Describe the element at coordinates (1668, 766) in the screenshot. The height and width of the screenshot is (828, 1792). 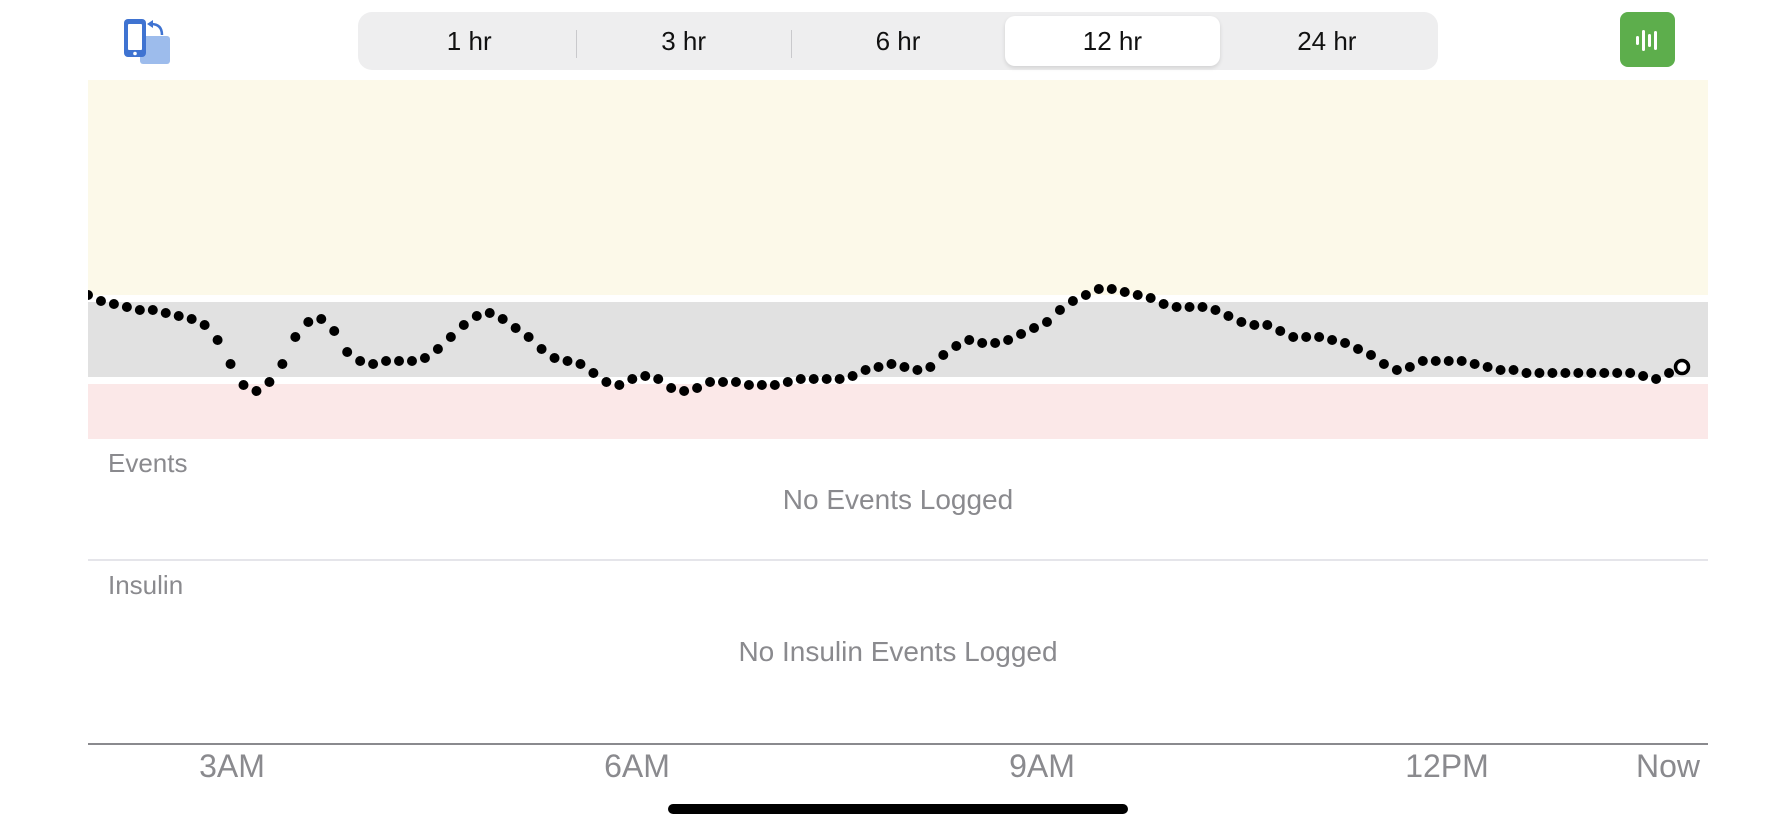
I see `x-tick-label: Now` at that location.